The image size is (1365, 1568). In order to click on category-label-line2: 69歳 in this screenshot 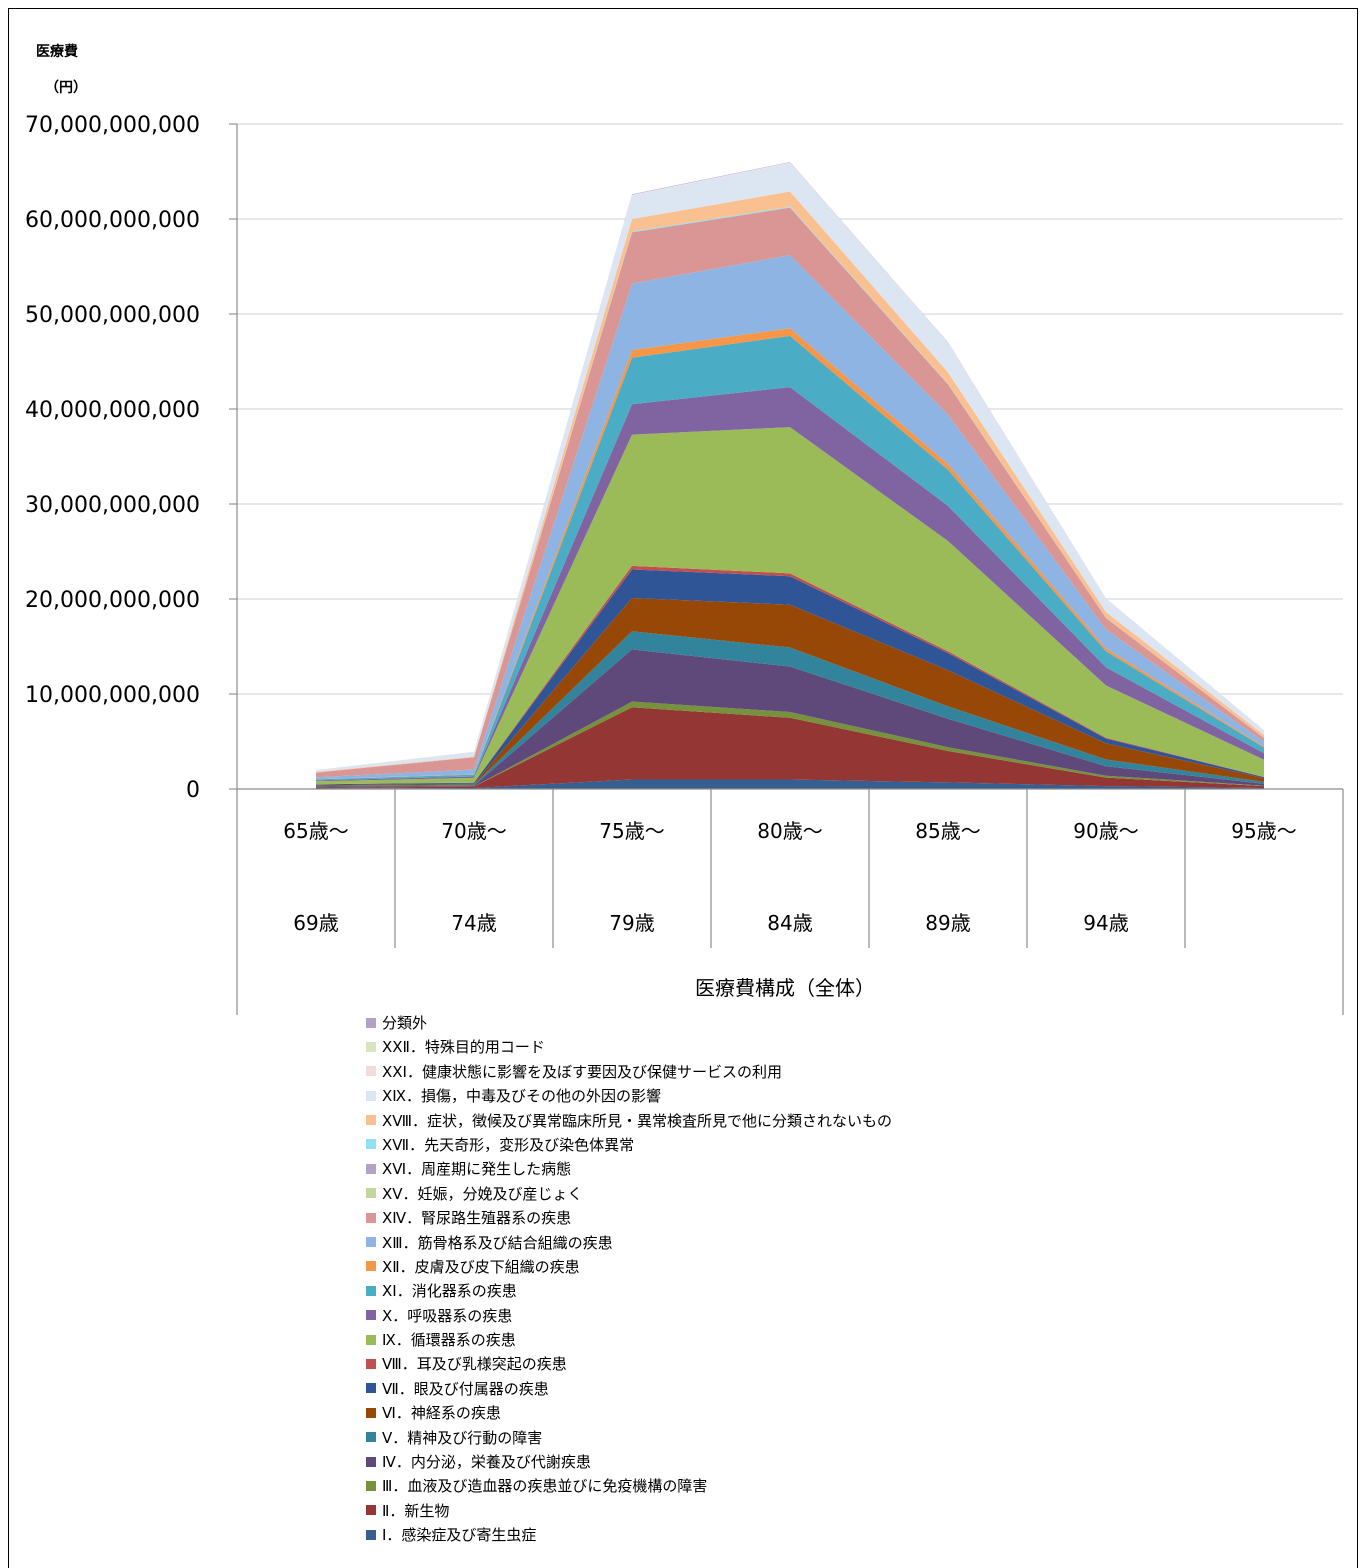, I will do `click(315, 923)`.